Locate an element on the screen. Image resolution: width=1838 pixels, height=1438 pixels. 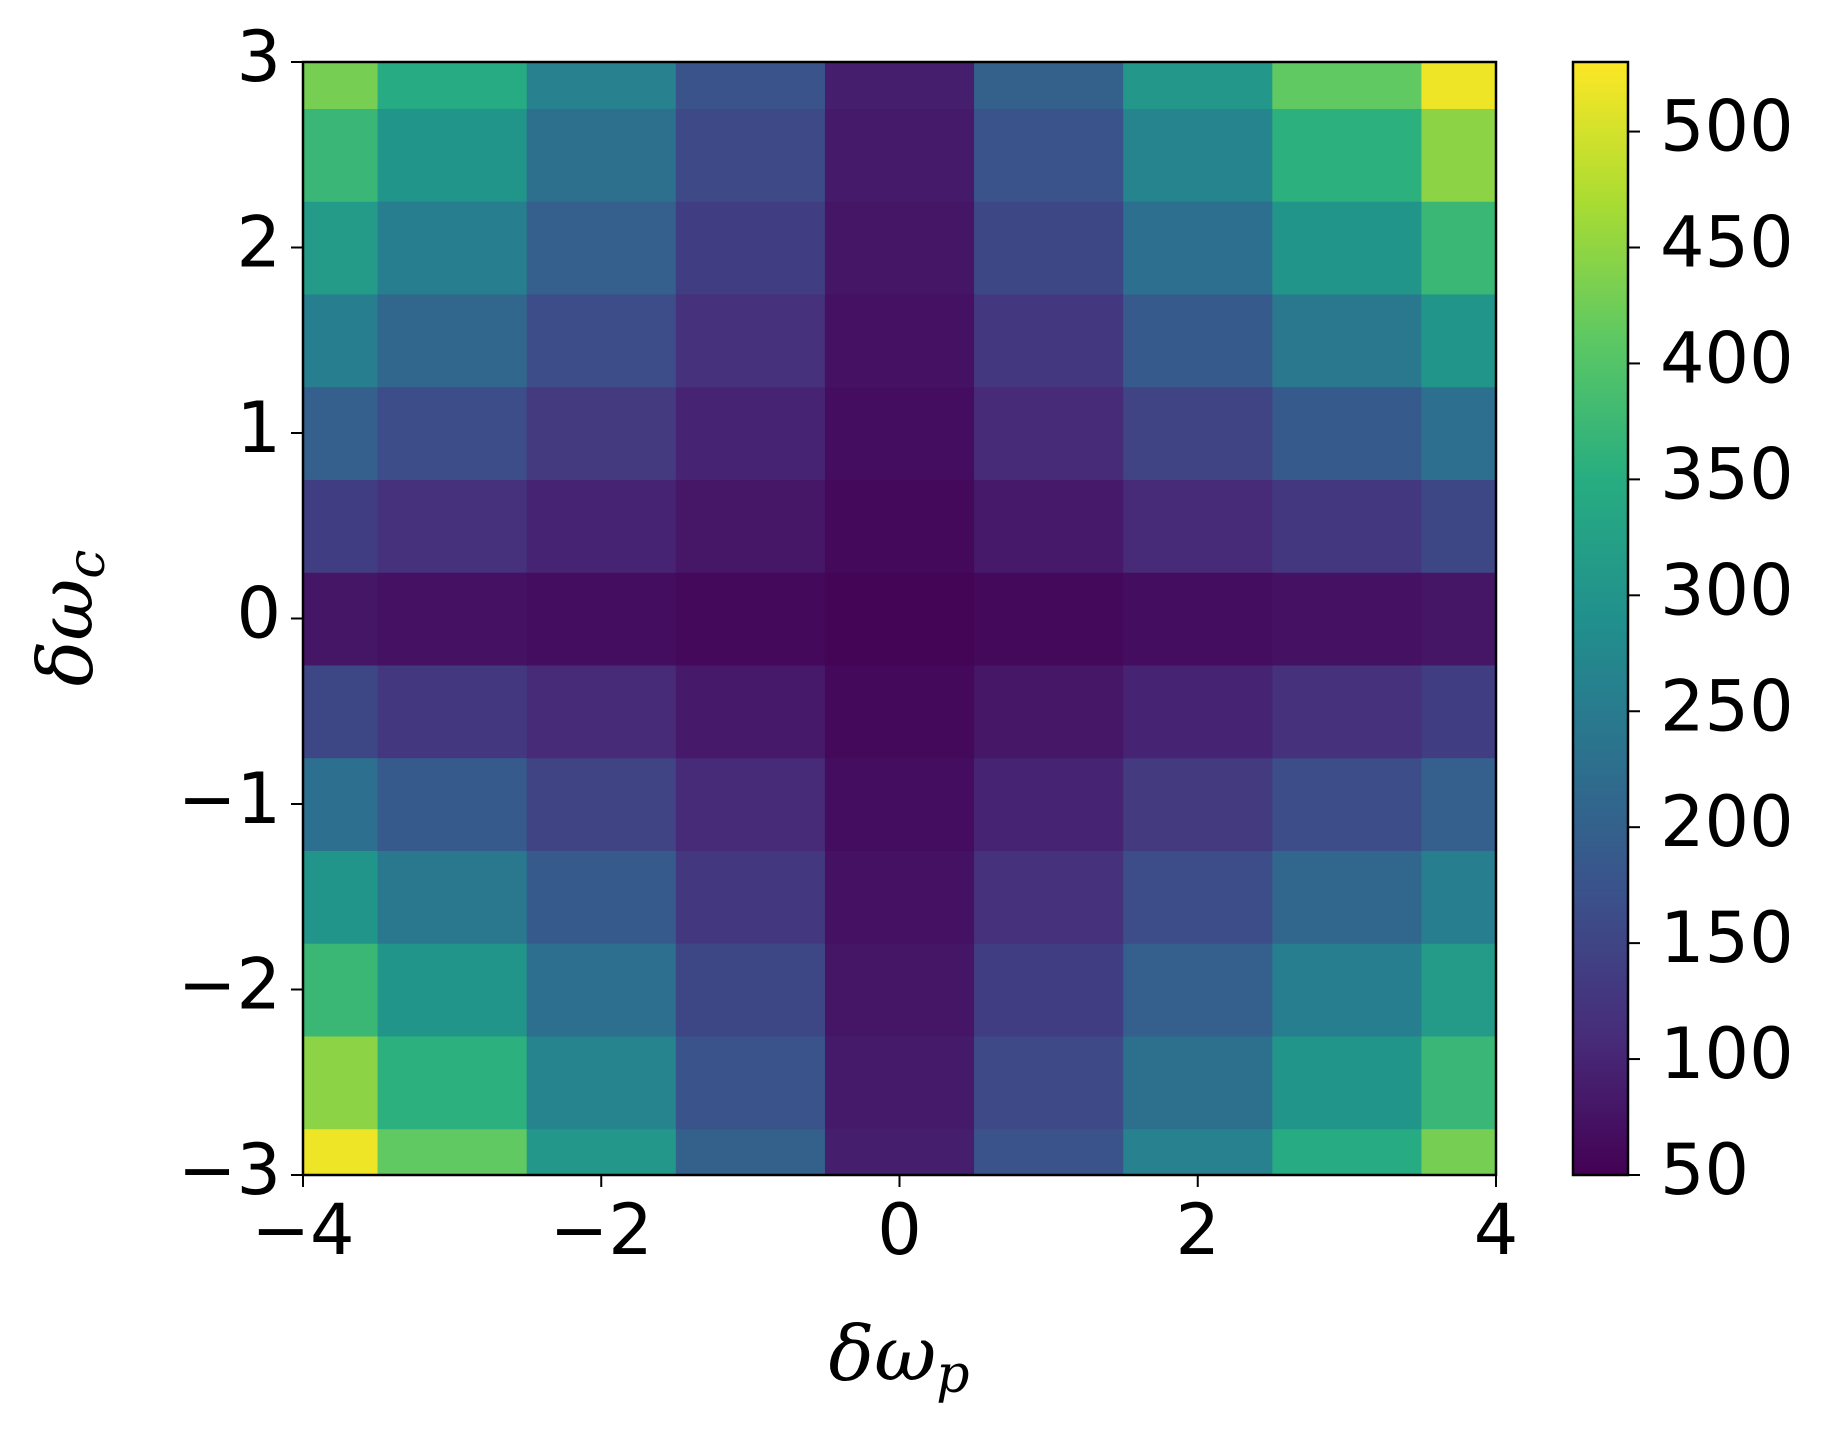
x-tick-label: −4 is located at coordinates (302, 1230).